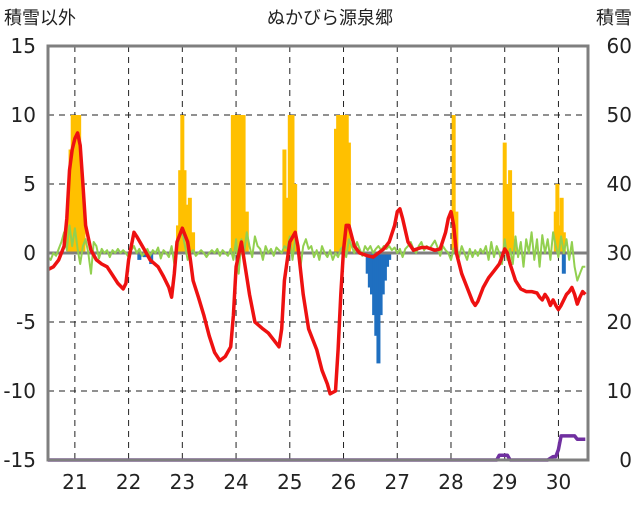  I want to click on left-axis-label: 積雪以外, so click(40, 18).